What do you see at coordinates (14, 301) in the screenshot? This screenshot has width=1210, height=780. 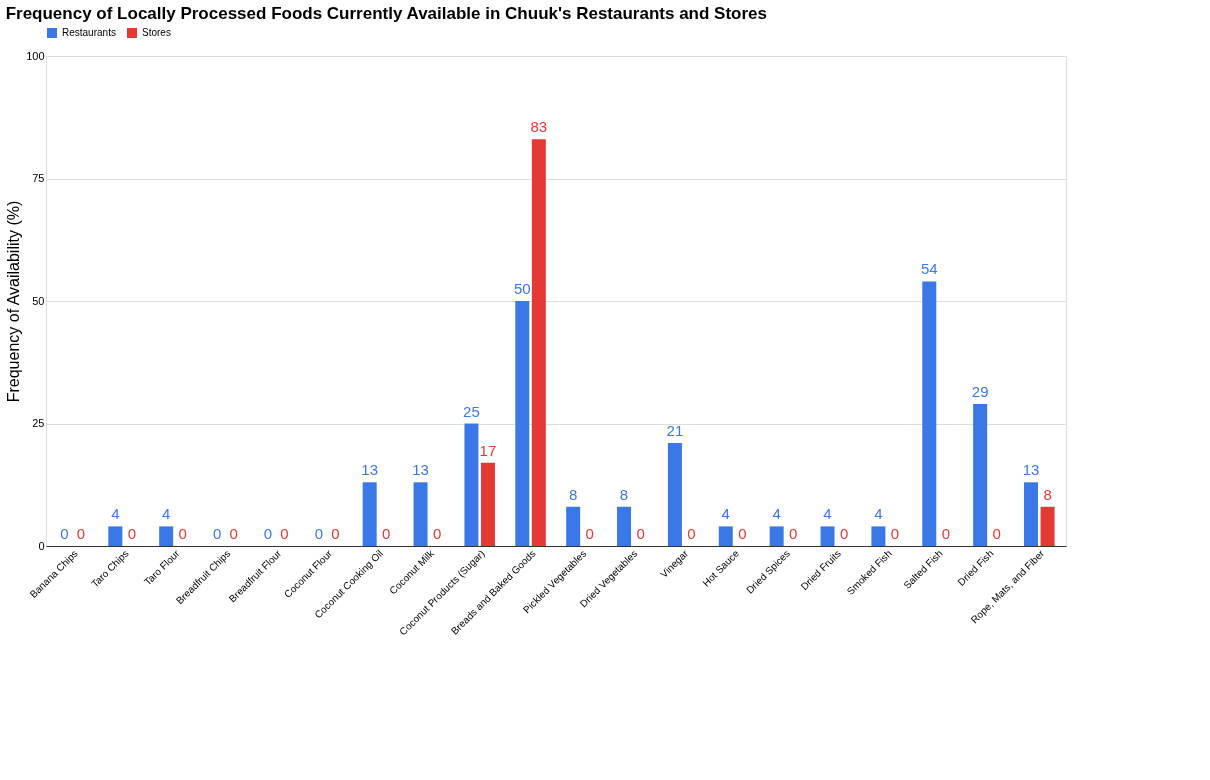 I see `y-axis-title: Frequency of Availability (%)` at bounding box center [14, 301].